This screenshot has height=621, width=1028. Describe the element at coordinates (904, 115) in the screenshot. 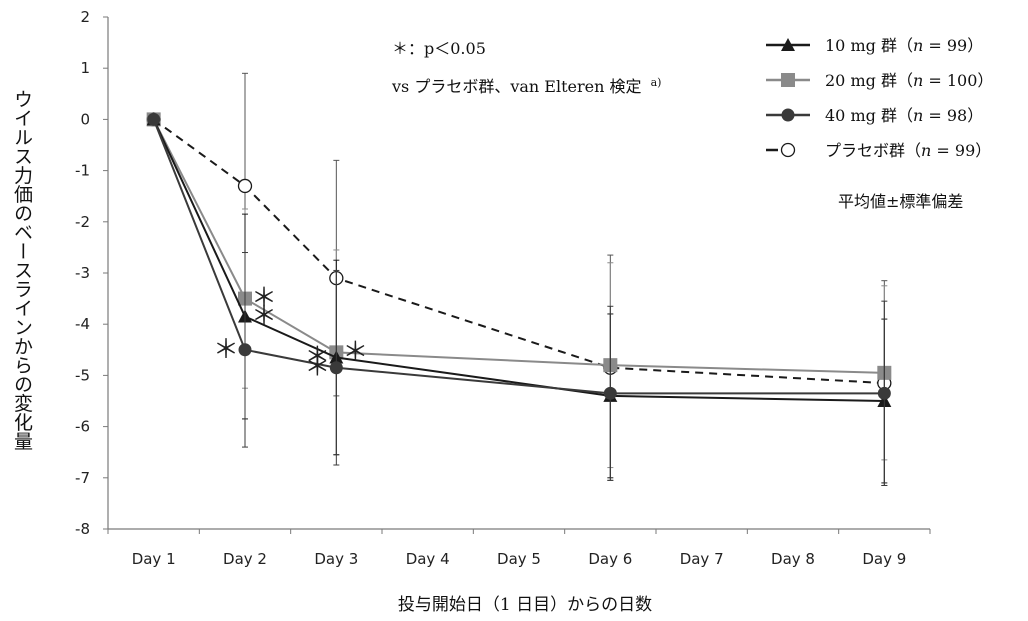

I see `legend-label: 40 mg 群（n = 98）` at that location.